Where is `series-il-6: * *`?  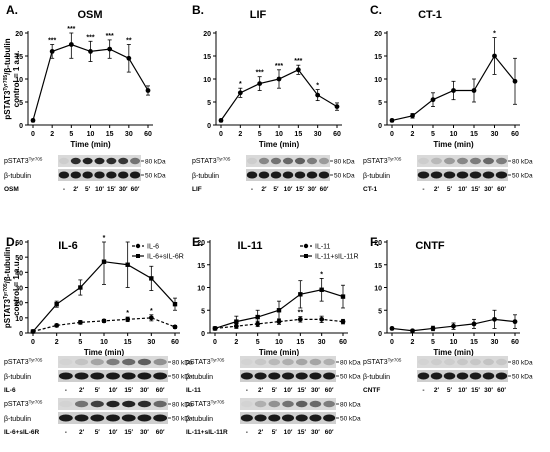 series-il-6: * * is located at coordinates (104, 321).